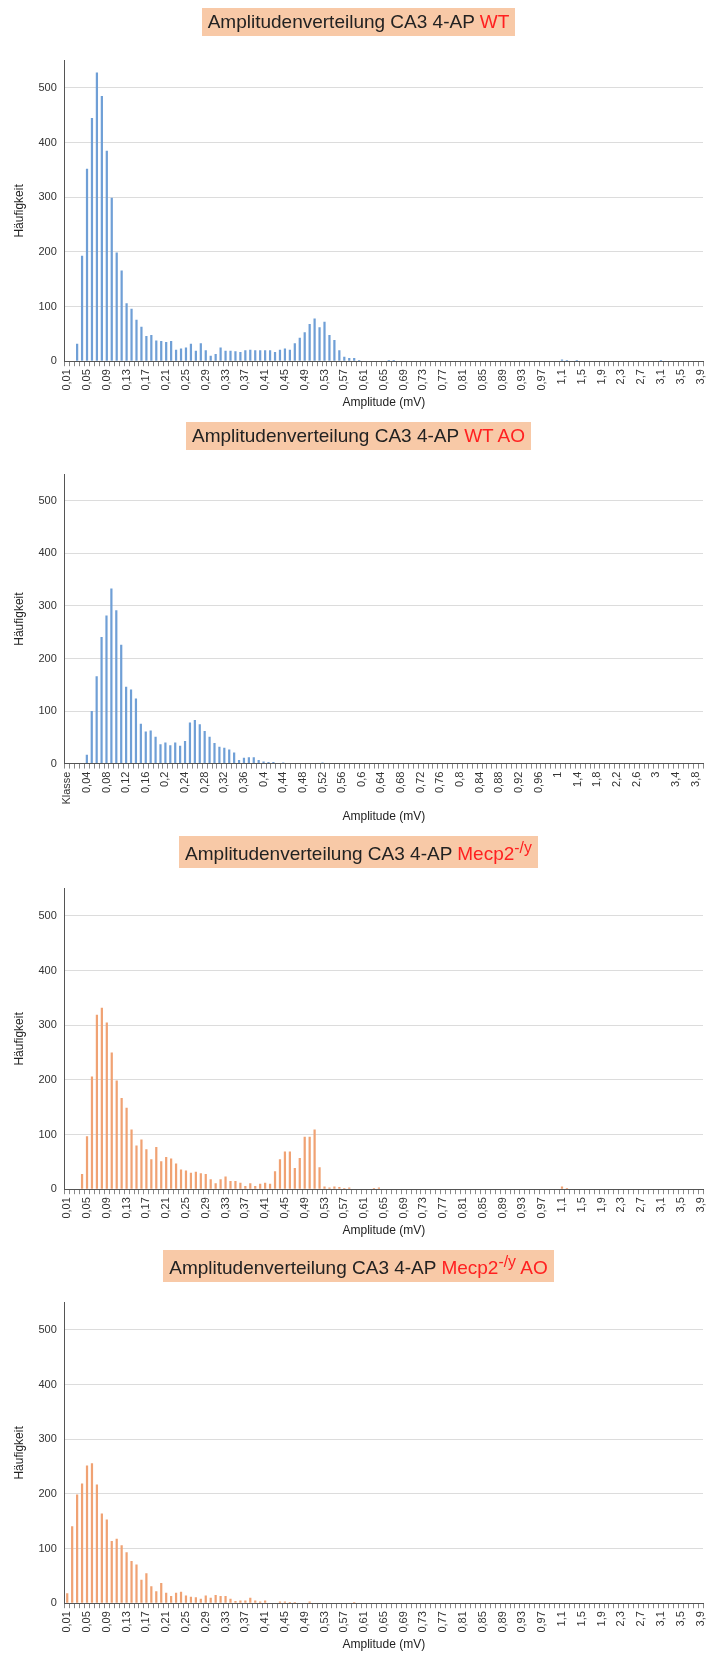 This screenshot has width=717, height=1665. Describe the element at coordinates (264, 1208) in the screenshot. I see `x-tick-label: 0,41` at that location.